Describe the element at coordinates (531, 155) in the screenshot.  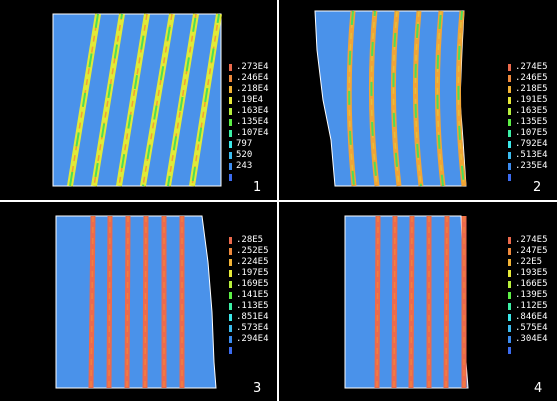
I see `legend-label: .513E4` at that location.